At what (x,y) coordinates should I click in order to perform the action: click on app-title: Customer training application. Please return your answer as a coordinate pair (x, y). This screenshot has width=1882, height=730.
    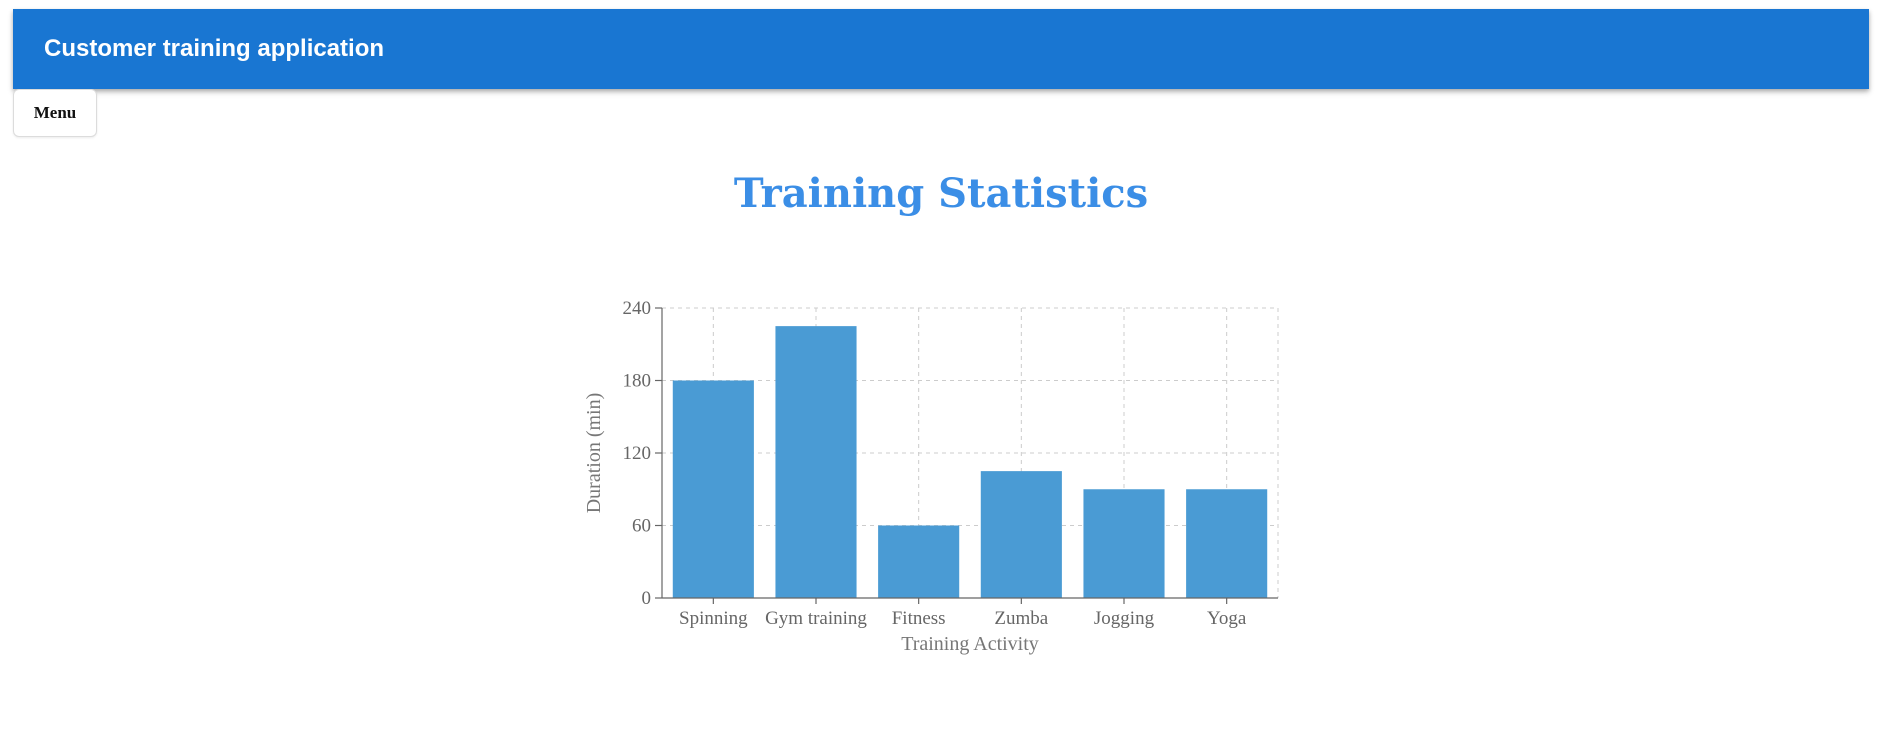
    Looking at the image, I should click on (214, 48).